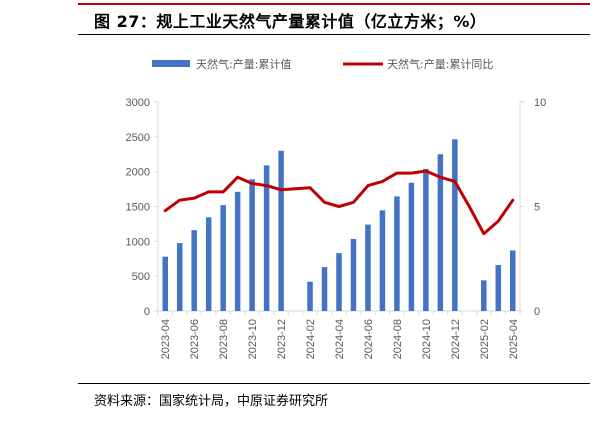  What do you see at coordinates (147, 312) in the screenshot?
I see `y-left-tick-label: 0` at bounding box center [147, 312].